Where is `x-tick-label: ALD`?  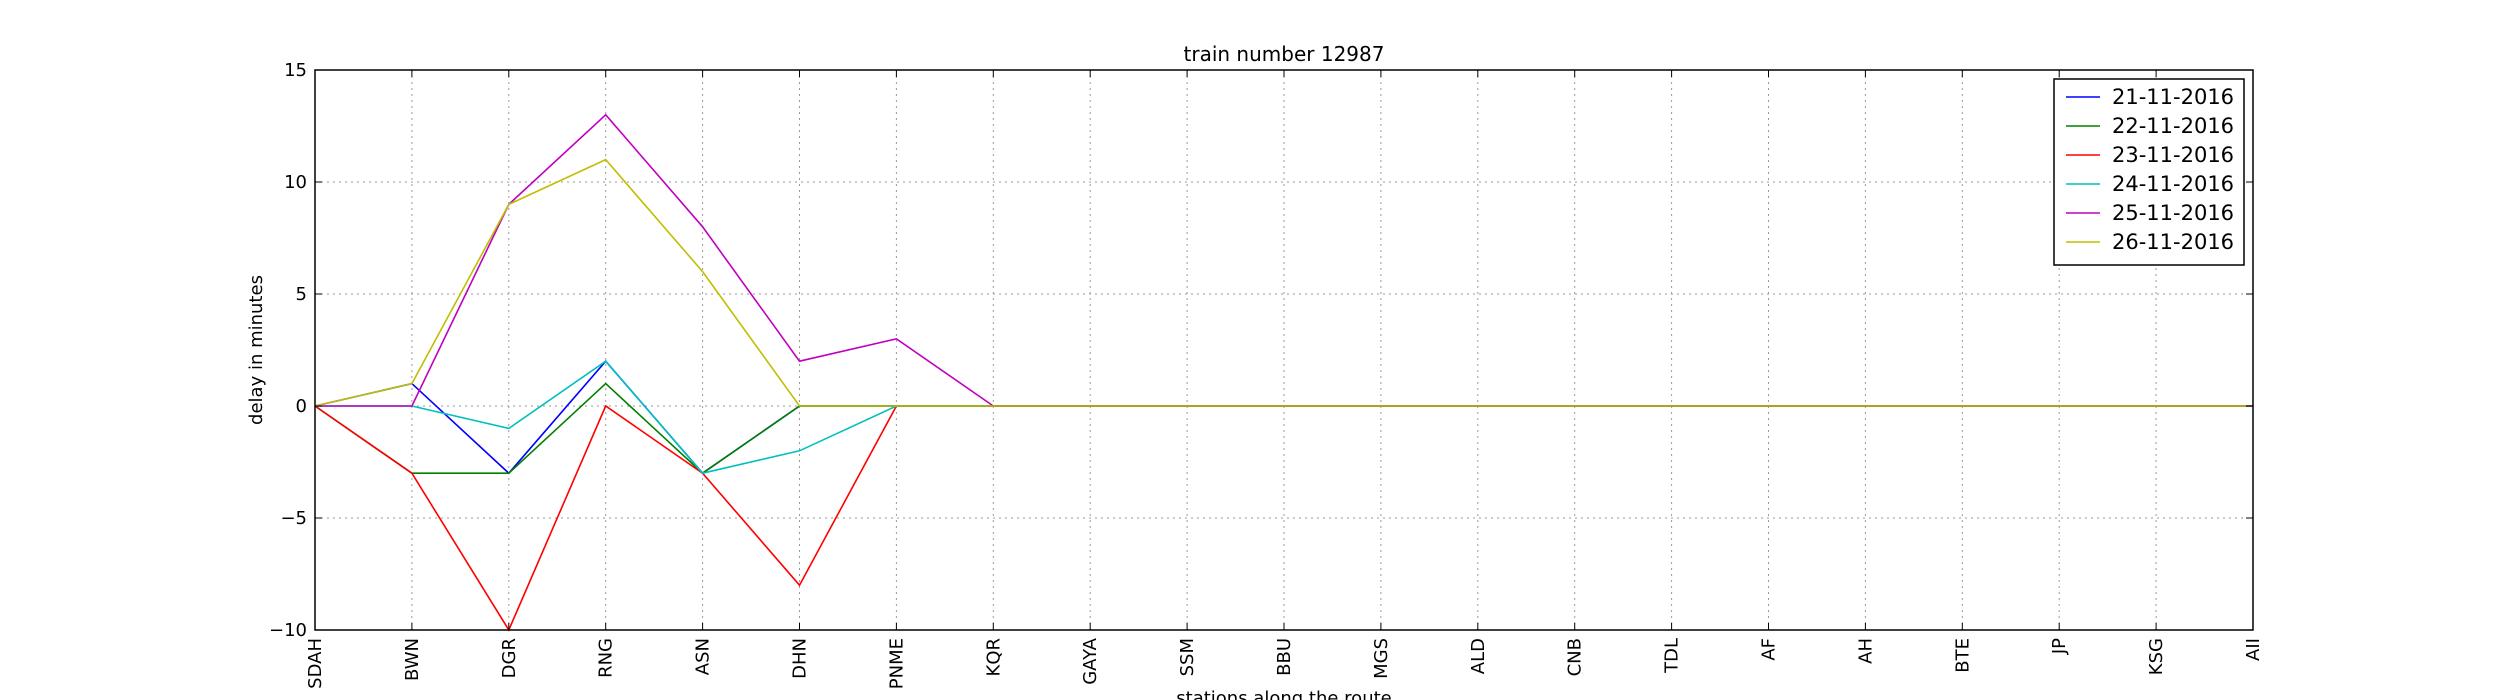 x-tick-label: ALD is located at coordinates (1478, 656).